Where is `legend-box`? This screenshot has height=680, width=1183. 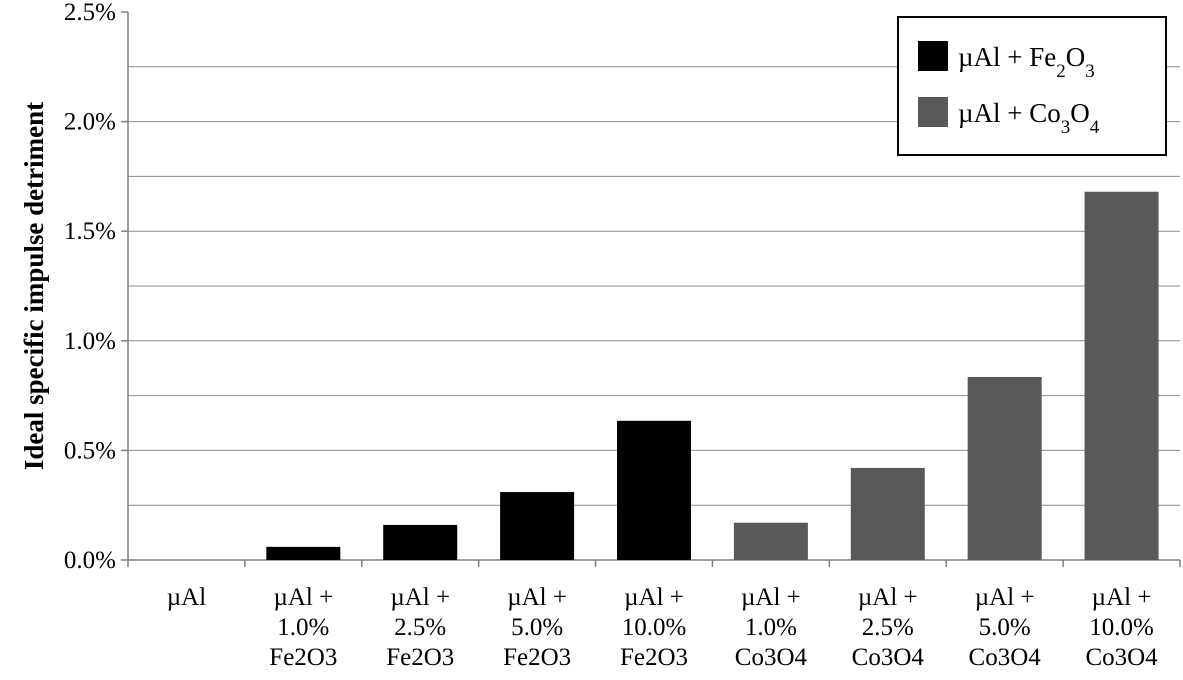
legend-box is located at coordinates (1032, 86).